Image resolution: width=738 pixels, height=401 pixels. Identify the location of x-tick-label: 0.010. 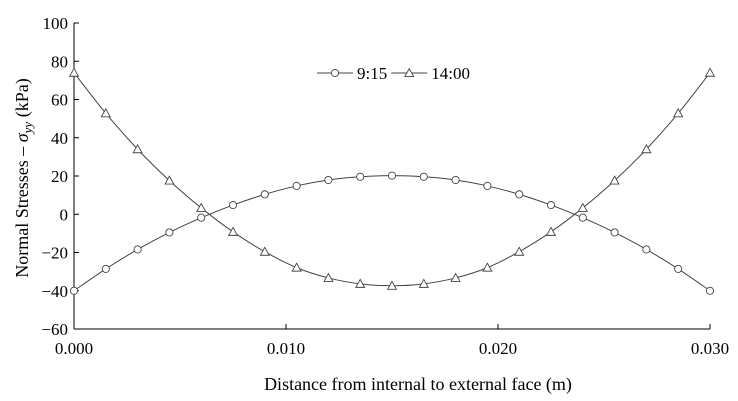
(286, 348).